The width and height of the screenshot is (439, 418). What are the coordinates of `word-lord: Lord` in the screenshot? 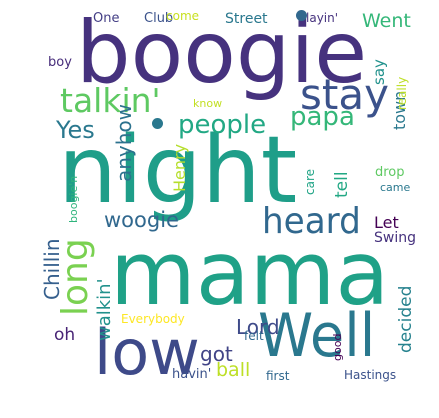 It's located at (258, 327).